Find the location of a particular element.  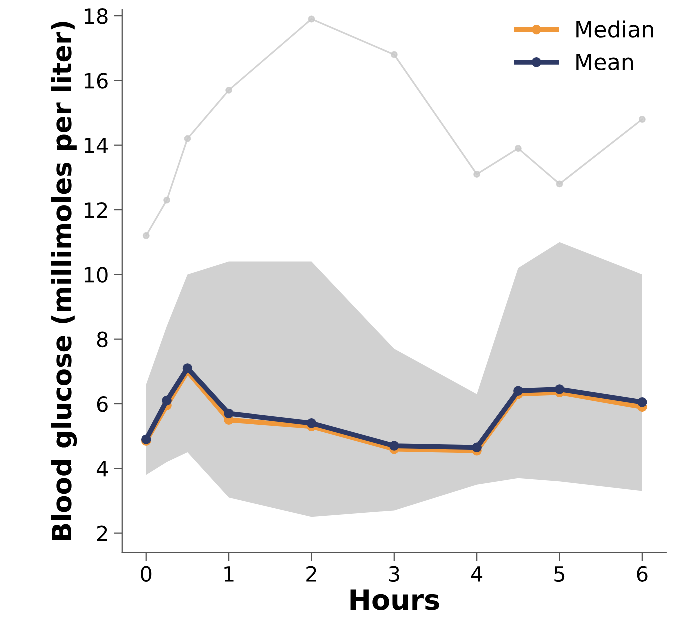

y-tick-label: 16 is located at coordinates (96, 81).